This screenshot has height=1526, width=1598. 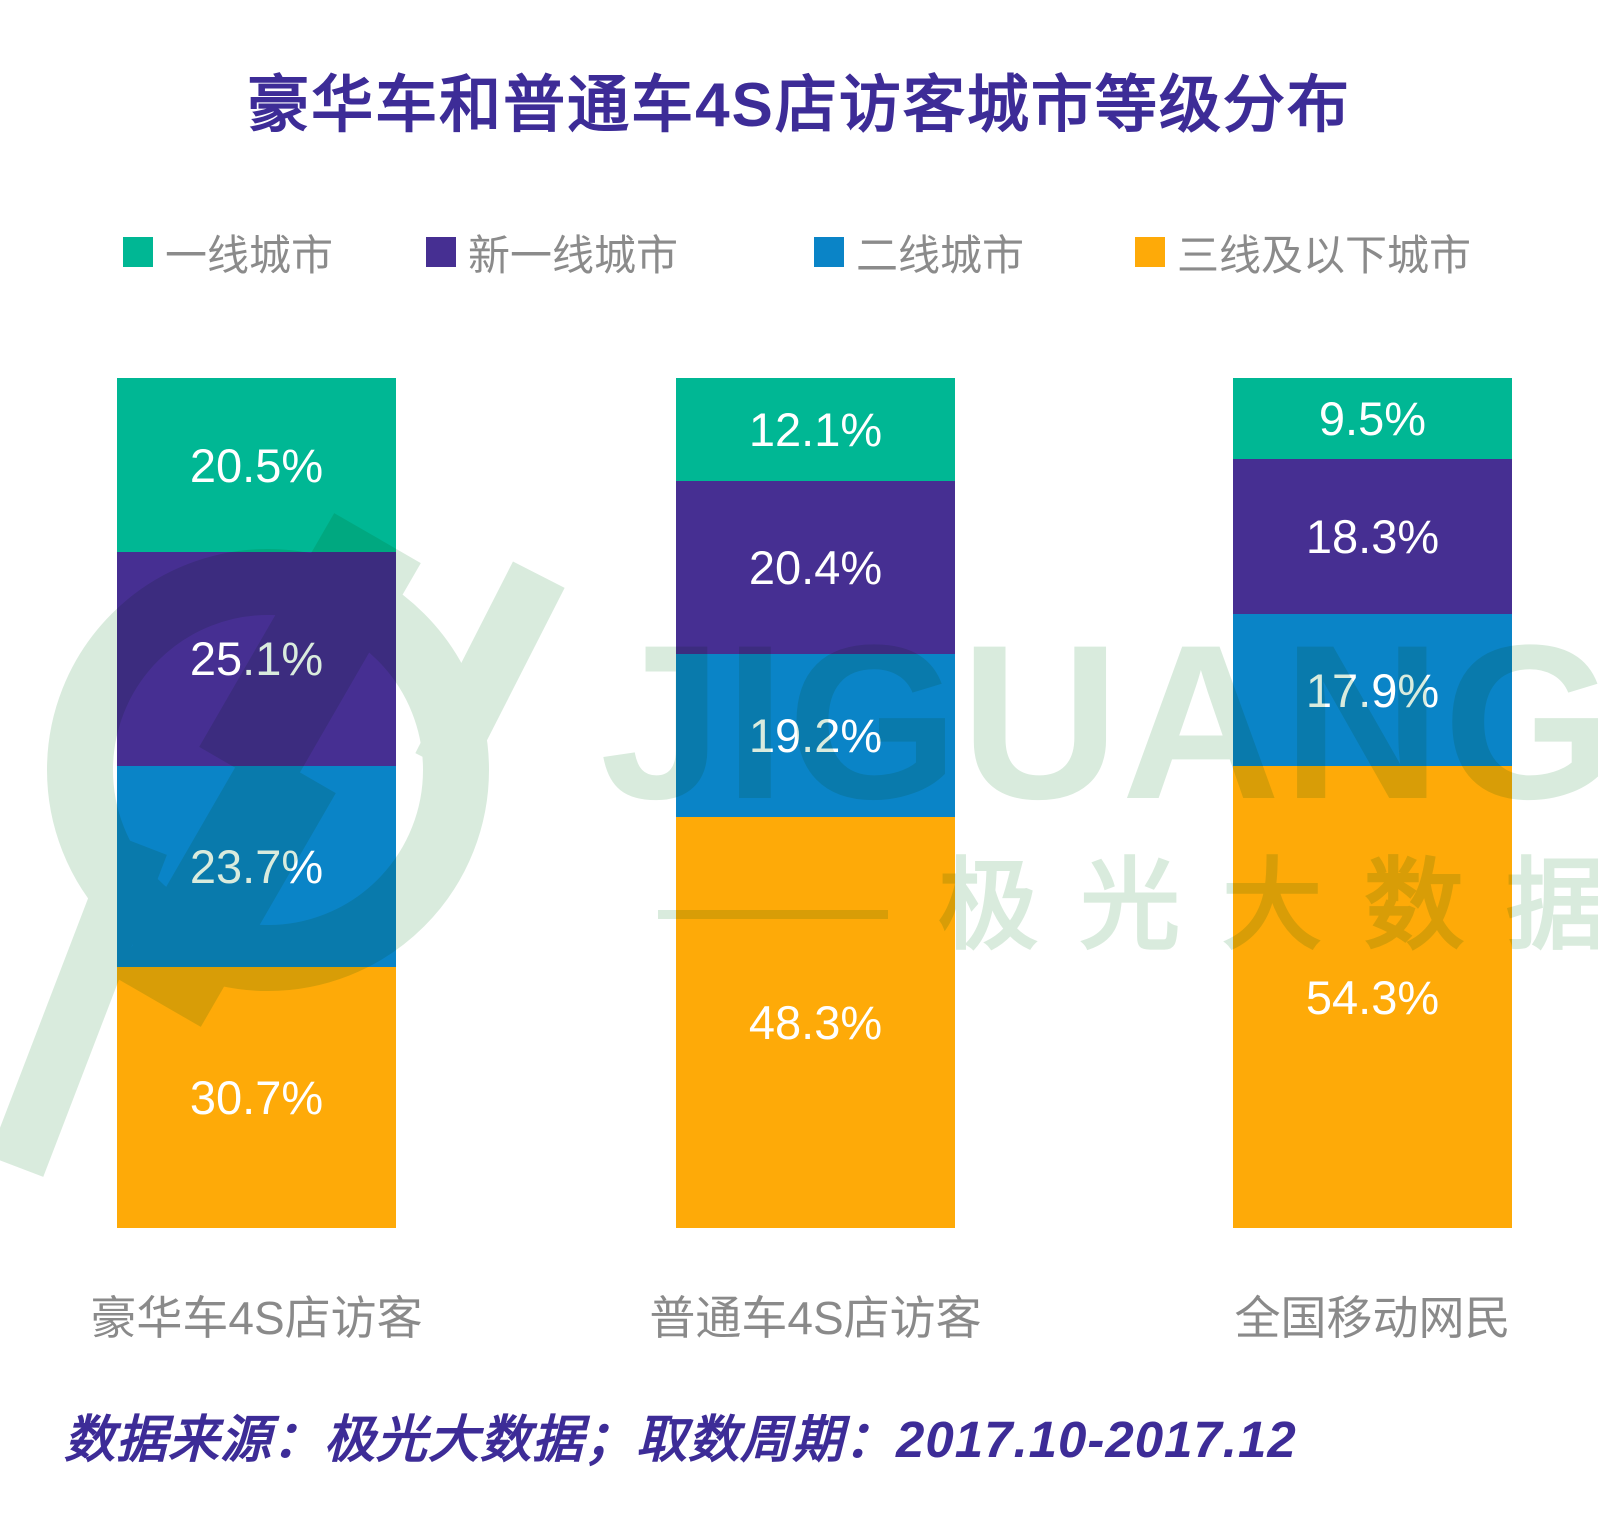 I want to click on bar-segment: 12.1%, so click(x=815, y=429).